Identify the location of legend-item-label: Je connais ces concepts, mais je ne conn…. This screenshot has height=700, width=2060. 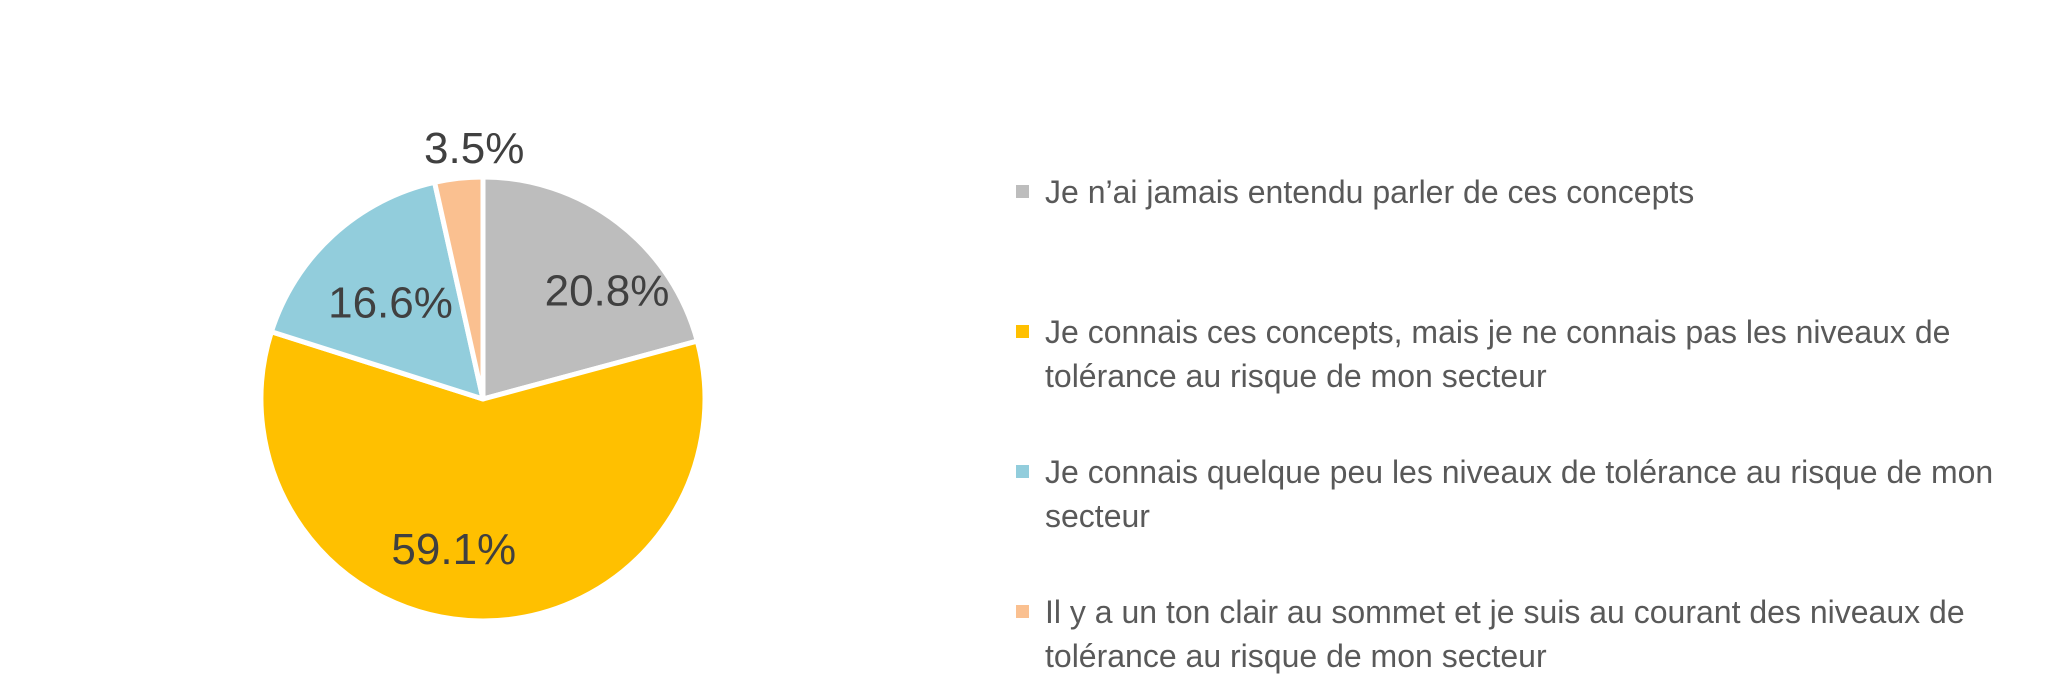
(1498, 354).